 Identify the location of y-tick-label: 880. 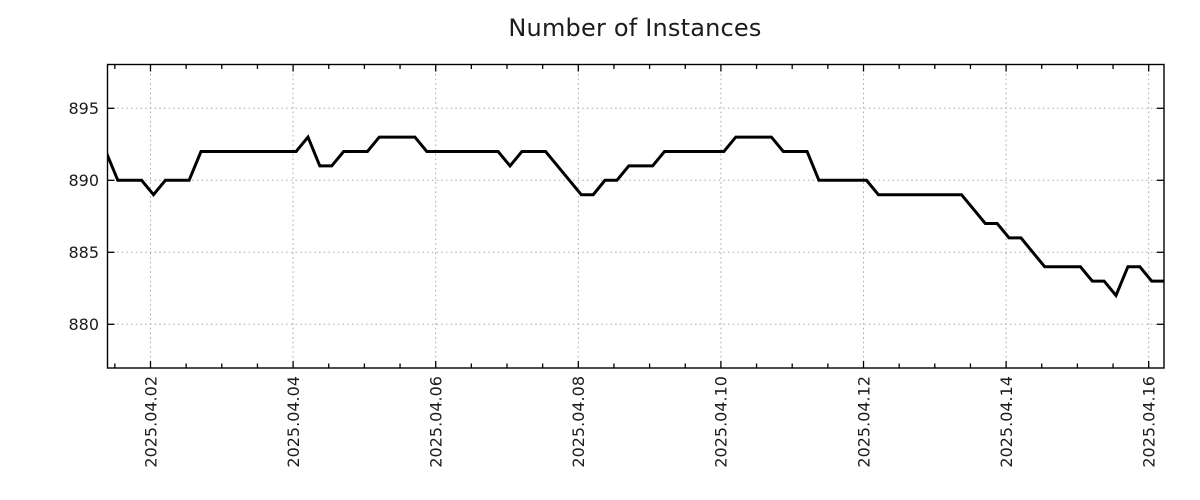
(83, 324).